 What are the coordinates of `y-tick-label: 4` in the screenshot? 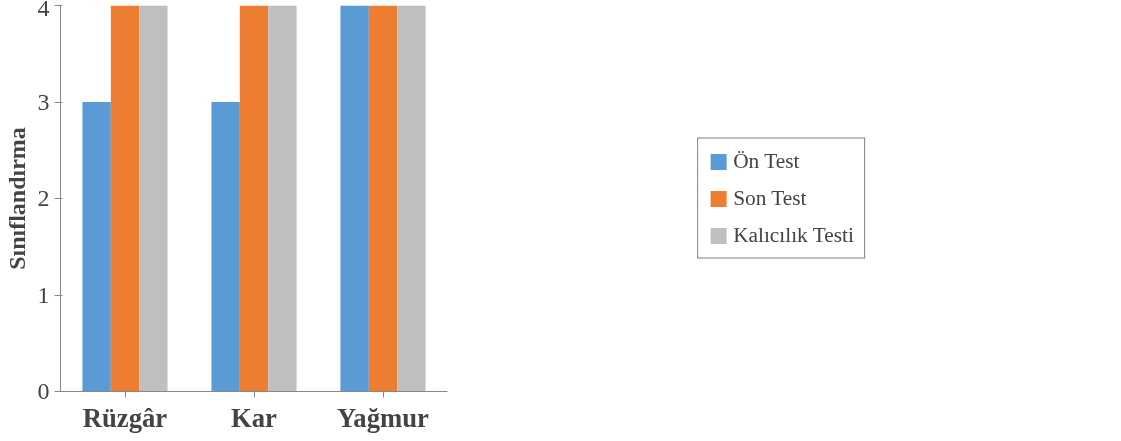 It's located at (43, 10).